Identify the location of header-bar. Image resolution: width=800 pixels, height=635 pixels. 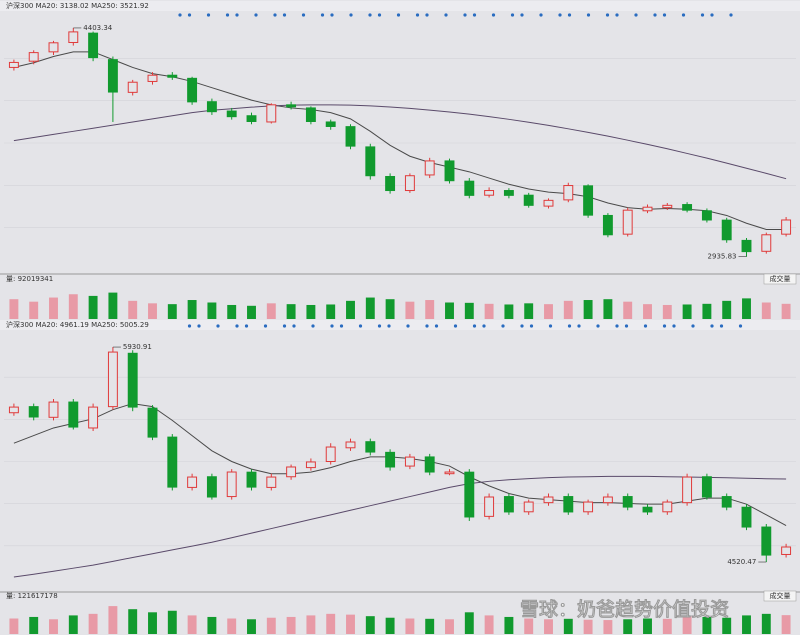
(400, 325).